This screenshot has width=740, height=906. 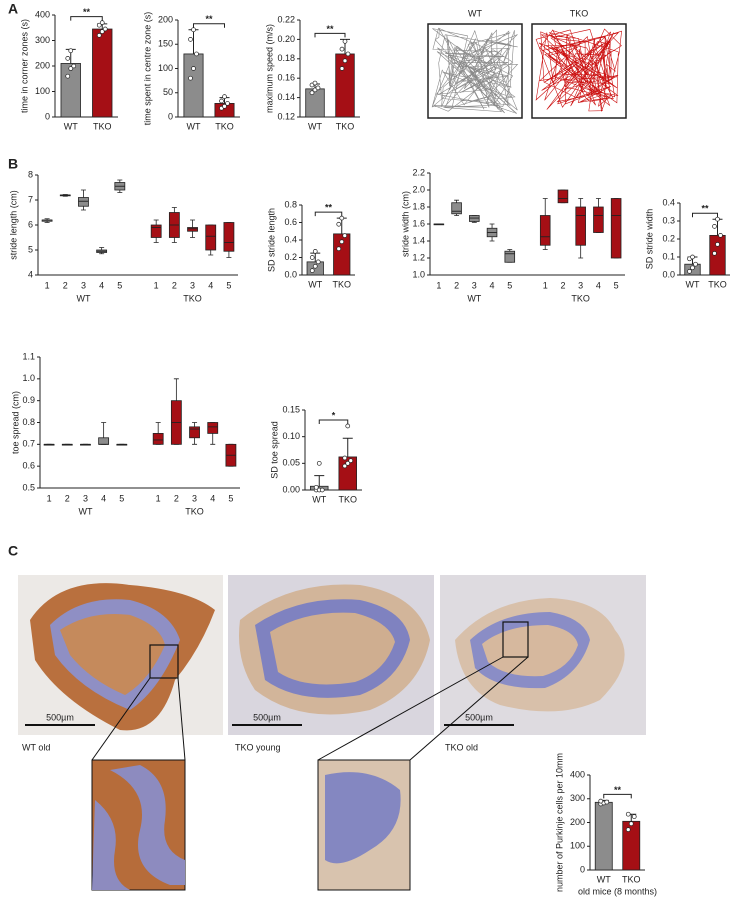 I want to click on y-tick-label: 1.2, so click(x=418, y=257).